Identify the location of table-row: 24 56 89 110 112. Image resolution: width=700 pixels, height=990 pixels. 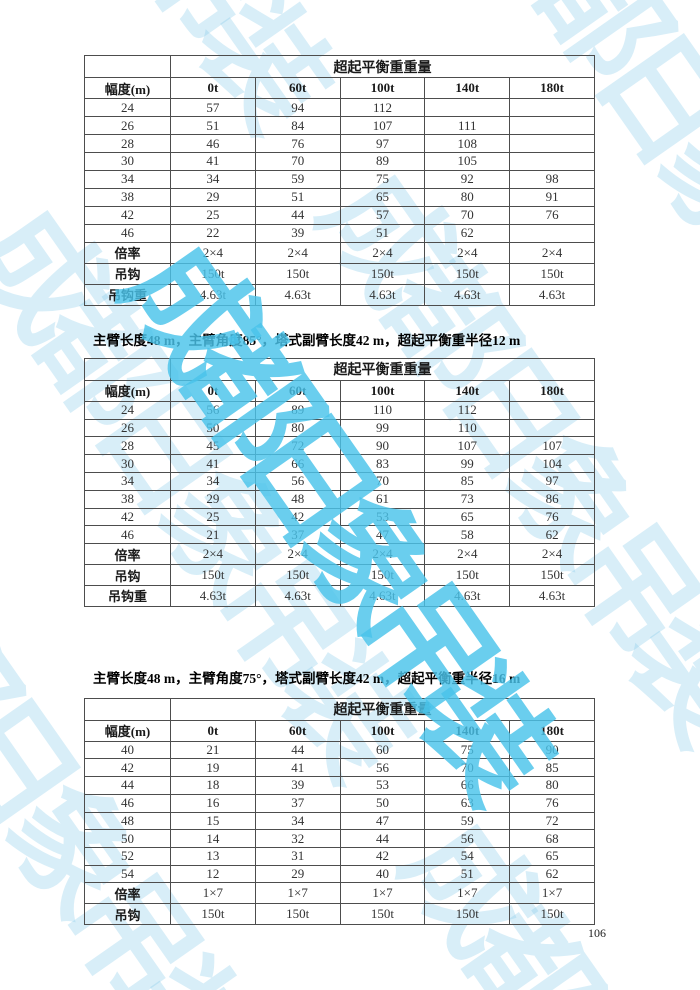
(340, 410).